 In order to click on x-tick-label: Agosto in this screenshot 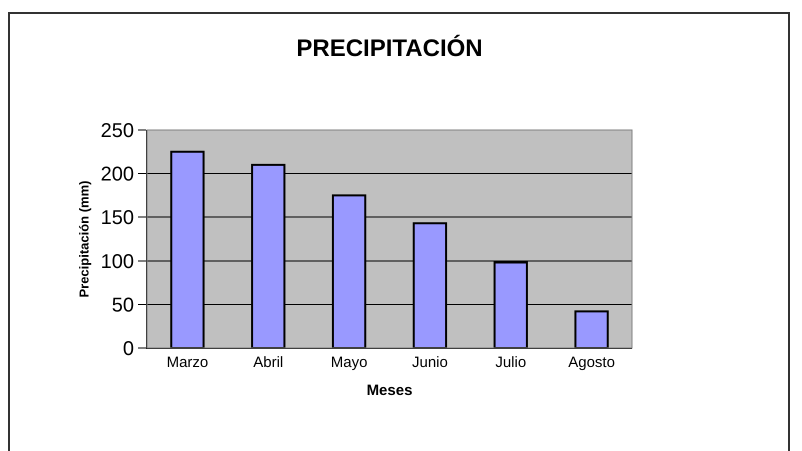, I will do `click(591, 362)`.